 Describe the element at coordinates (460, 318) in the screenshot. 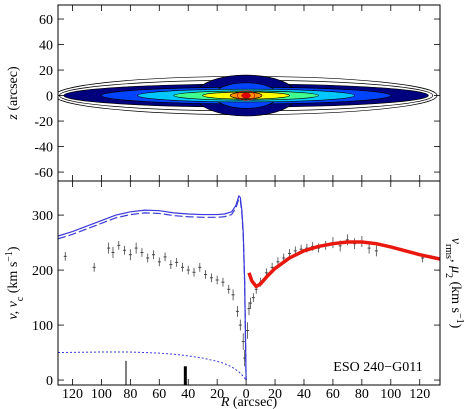

I see `y2-axis-title-part: −1` at that location.